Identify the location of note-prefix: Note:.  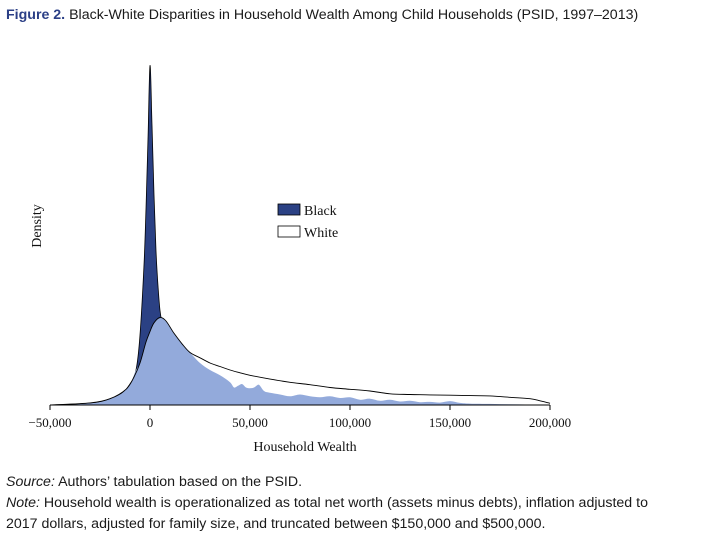
(23, 503).